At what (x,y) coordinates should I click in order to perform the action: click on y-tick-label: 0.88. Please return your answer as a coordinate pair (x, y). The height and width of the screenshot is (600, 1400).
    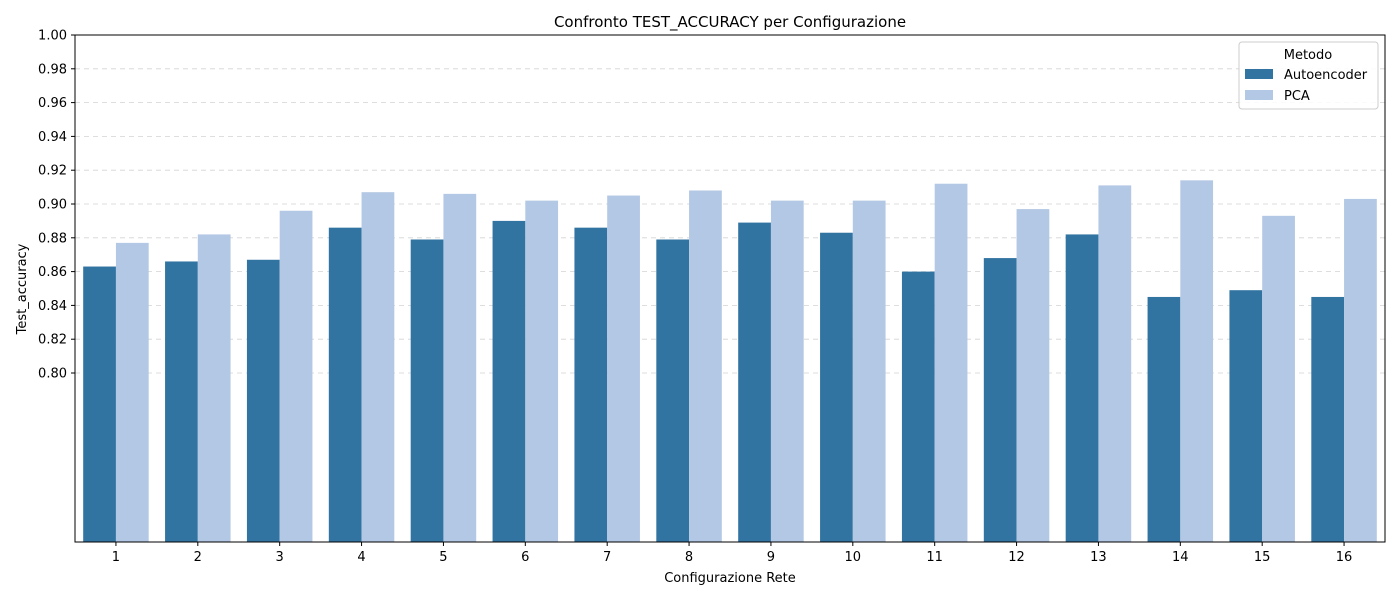
    Looking at the image, I should click on (52, 238).